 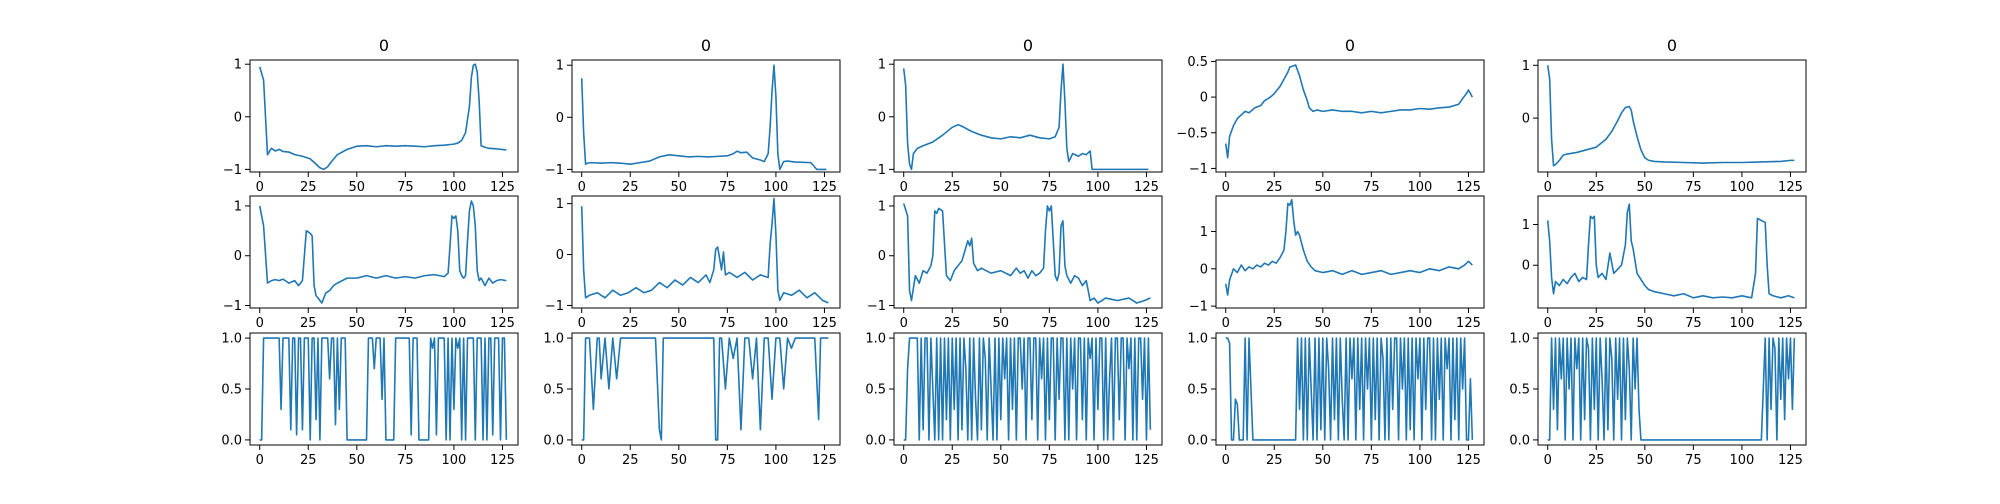 I want to click on subplot-1-1: 0 25 50 75 100 125 −1 0 1, so click(x=693, y=263).